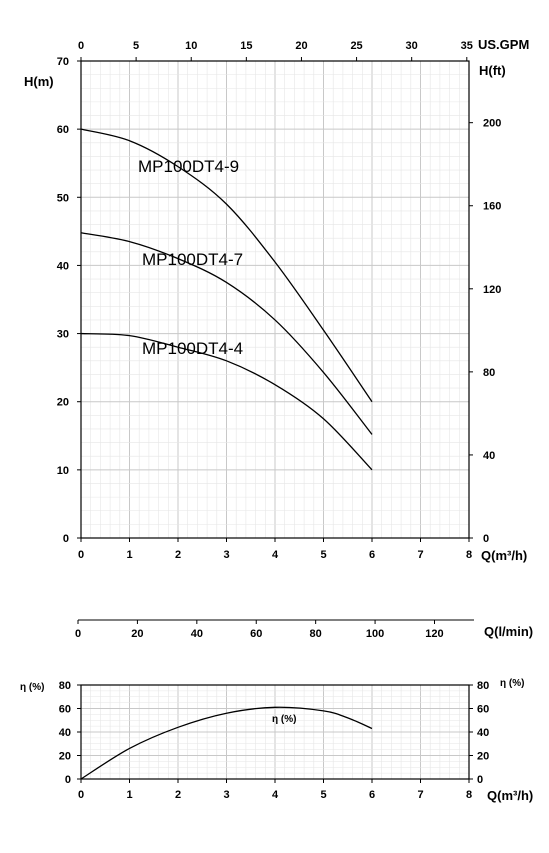  What do you see at coordinates (63, 130) in the screenshot?
I see `y-tick-label: 60` at bounding box center [63, 130].